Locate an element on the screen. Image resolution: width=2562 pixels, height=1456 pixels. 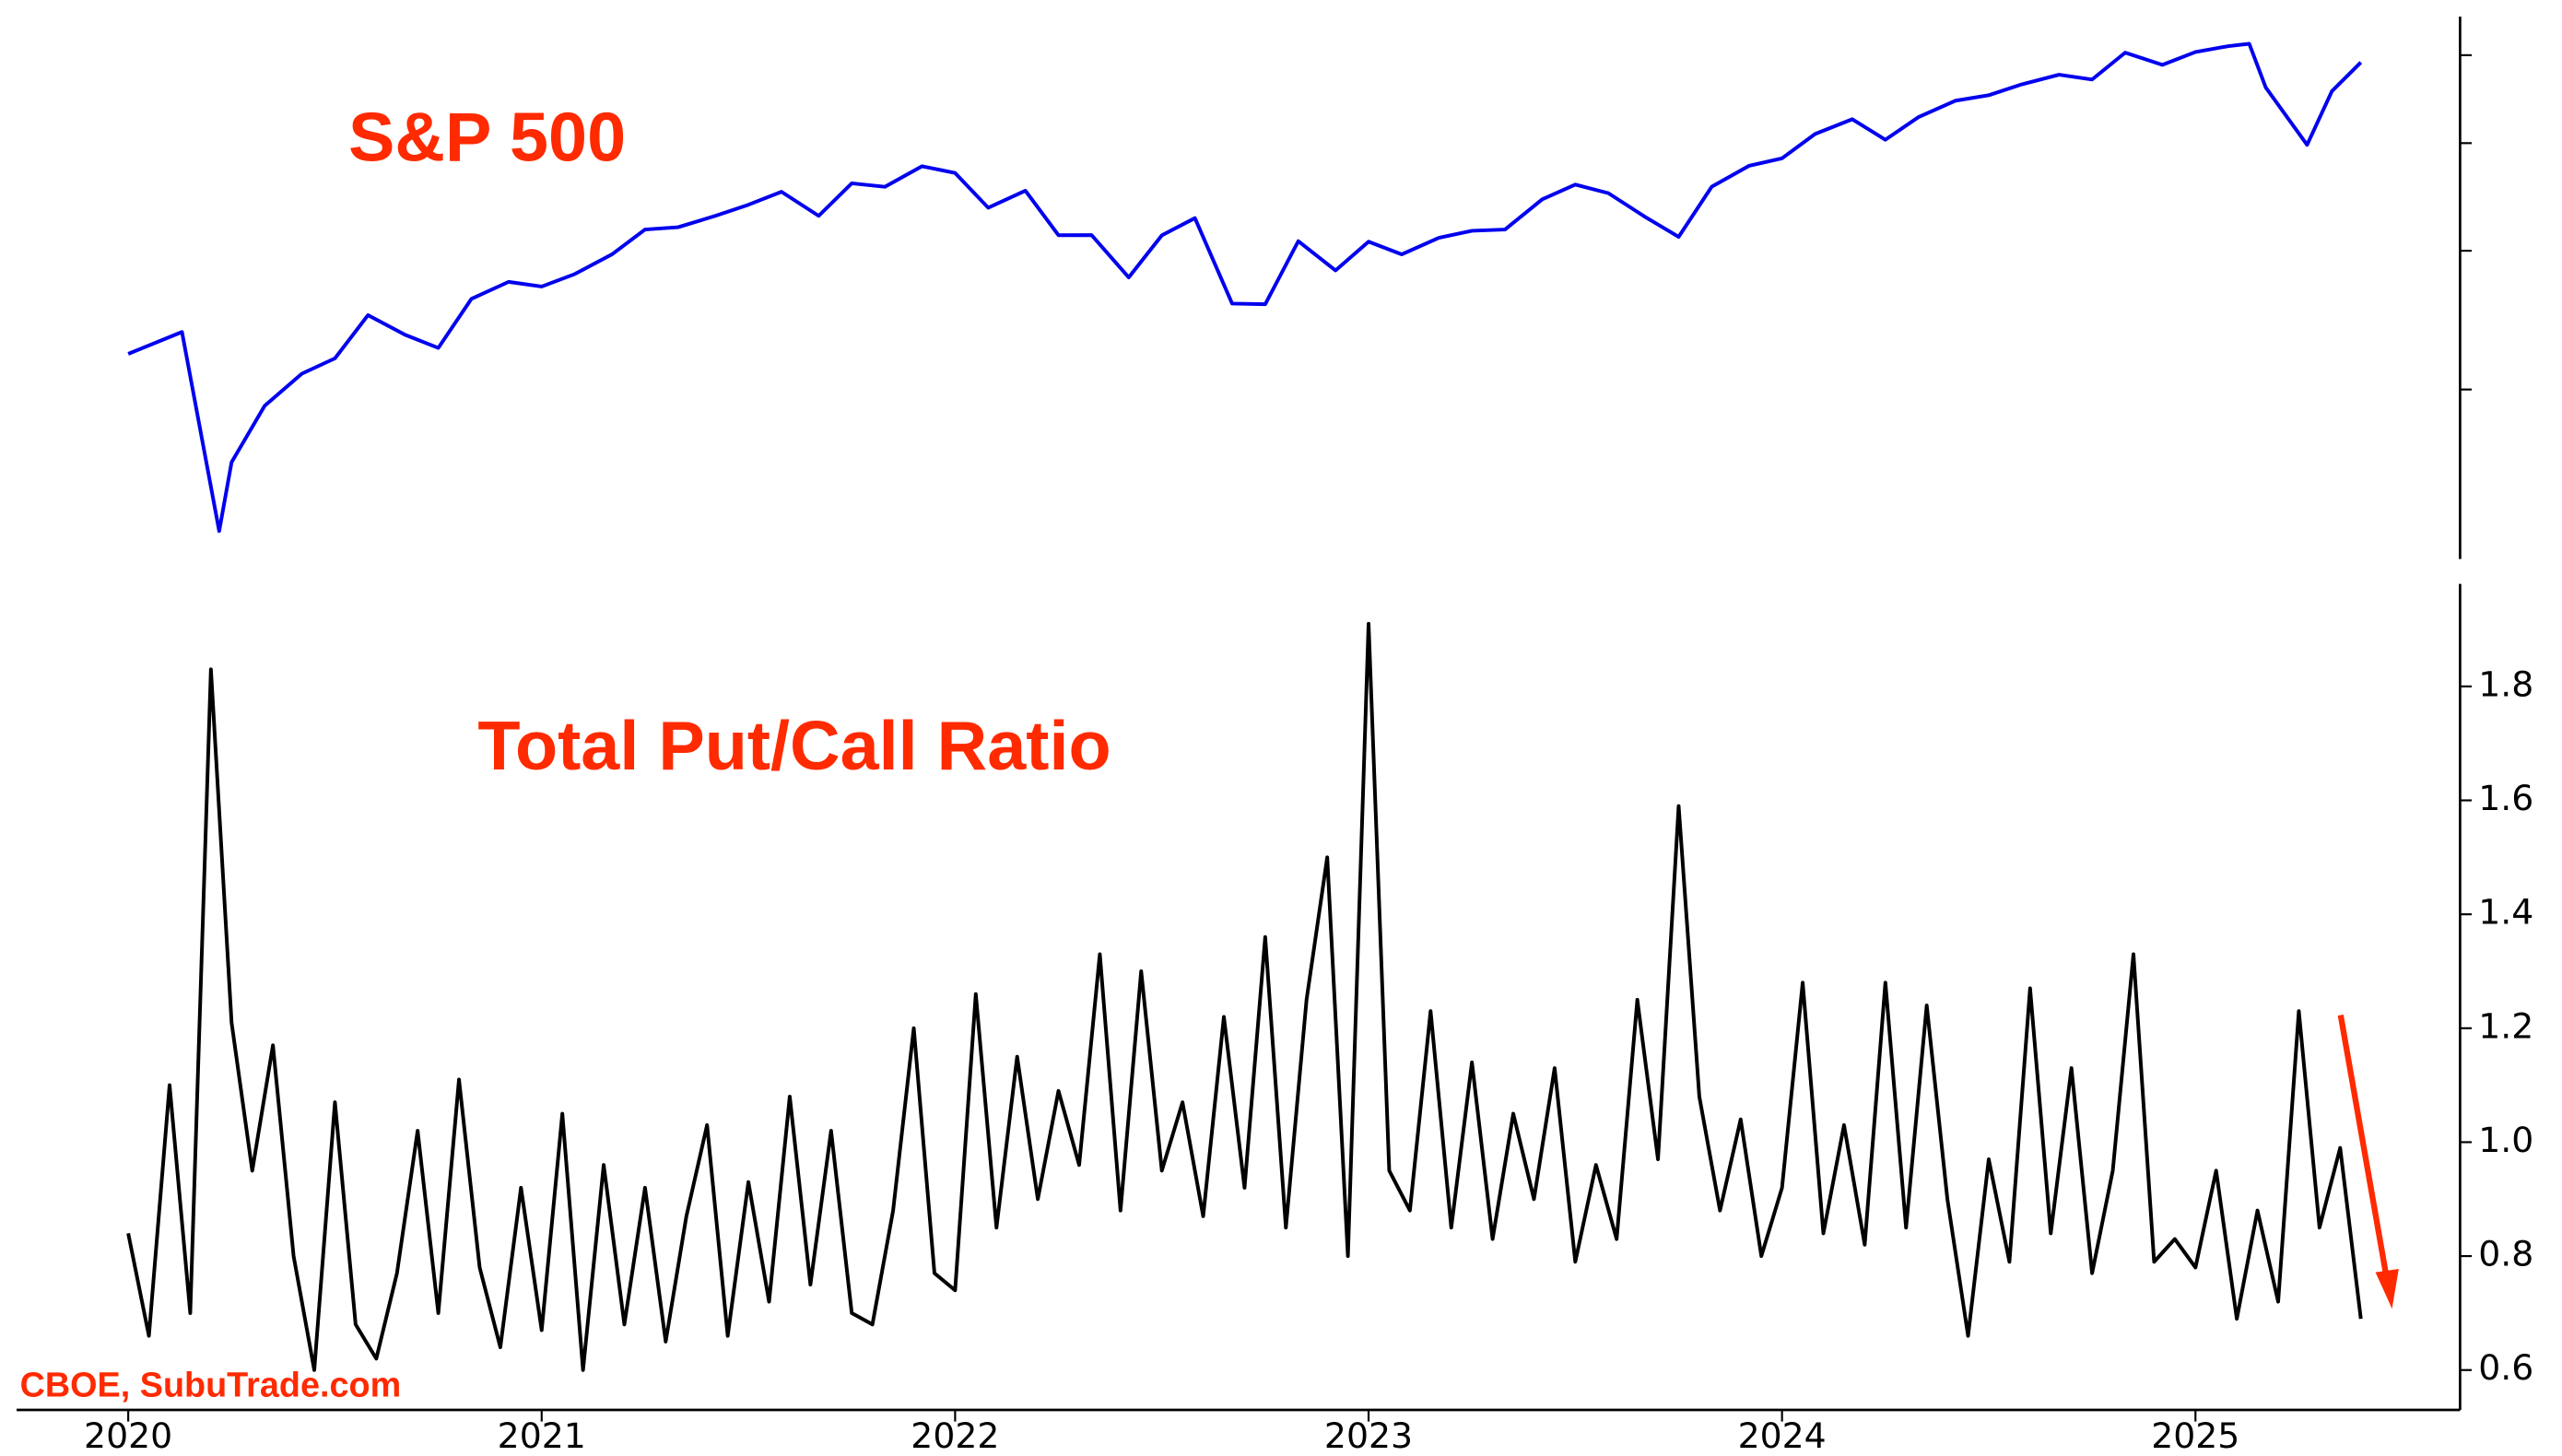
y-tick-label: 1.0 is located at coordinates (2506, 1140).